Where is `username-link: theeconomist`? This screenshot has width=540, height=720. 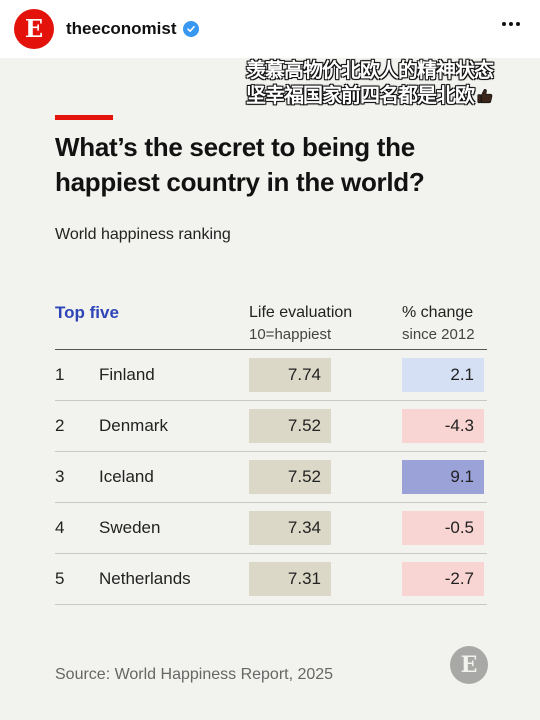 username-link: theeconomist is located at coordinates (121, 28).